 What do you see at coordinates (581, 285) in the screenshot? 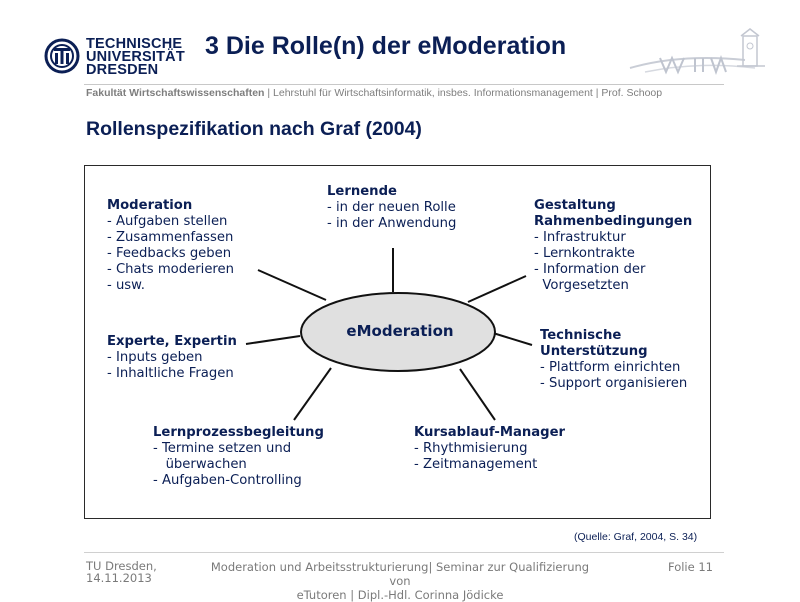
I see `role-item: Vorgesetzten` at bounding box center [581, 285].